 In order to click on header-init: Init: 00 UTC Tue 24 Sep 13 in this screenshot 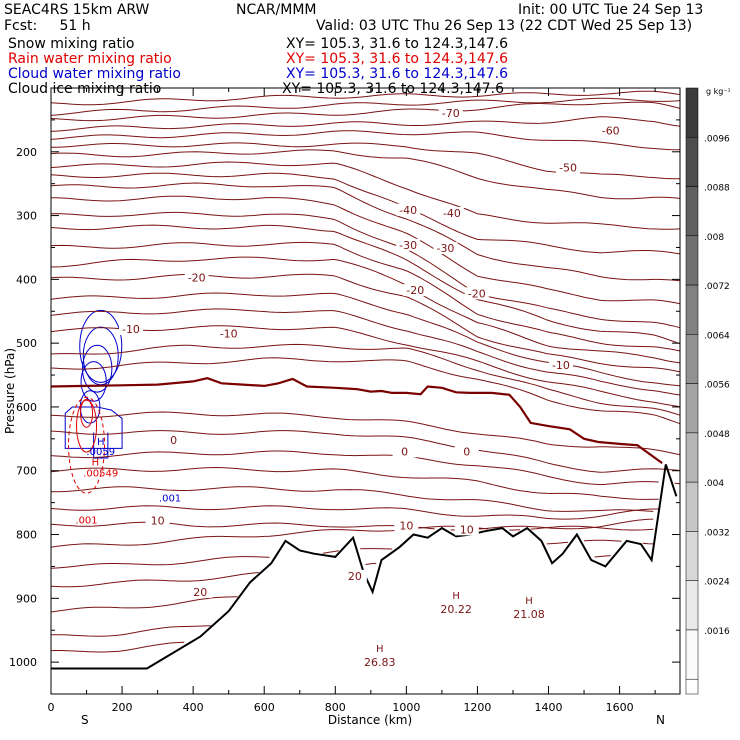, I will do `click(611, 10)`.